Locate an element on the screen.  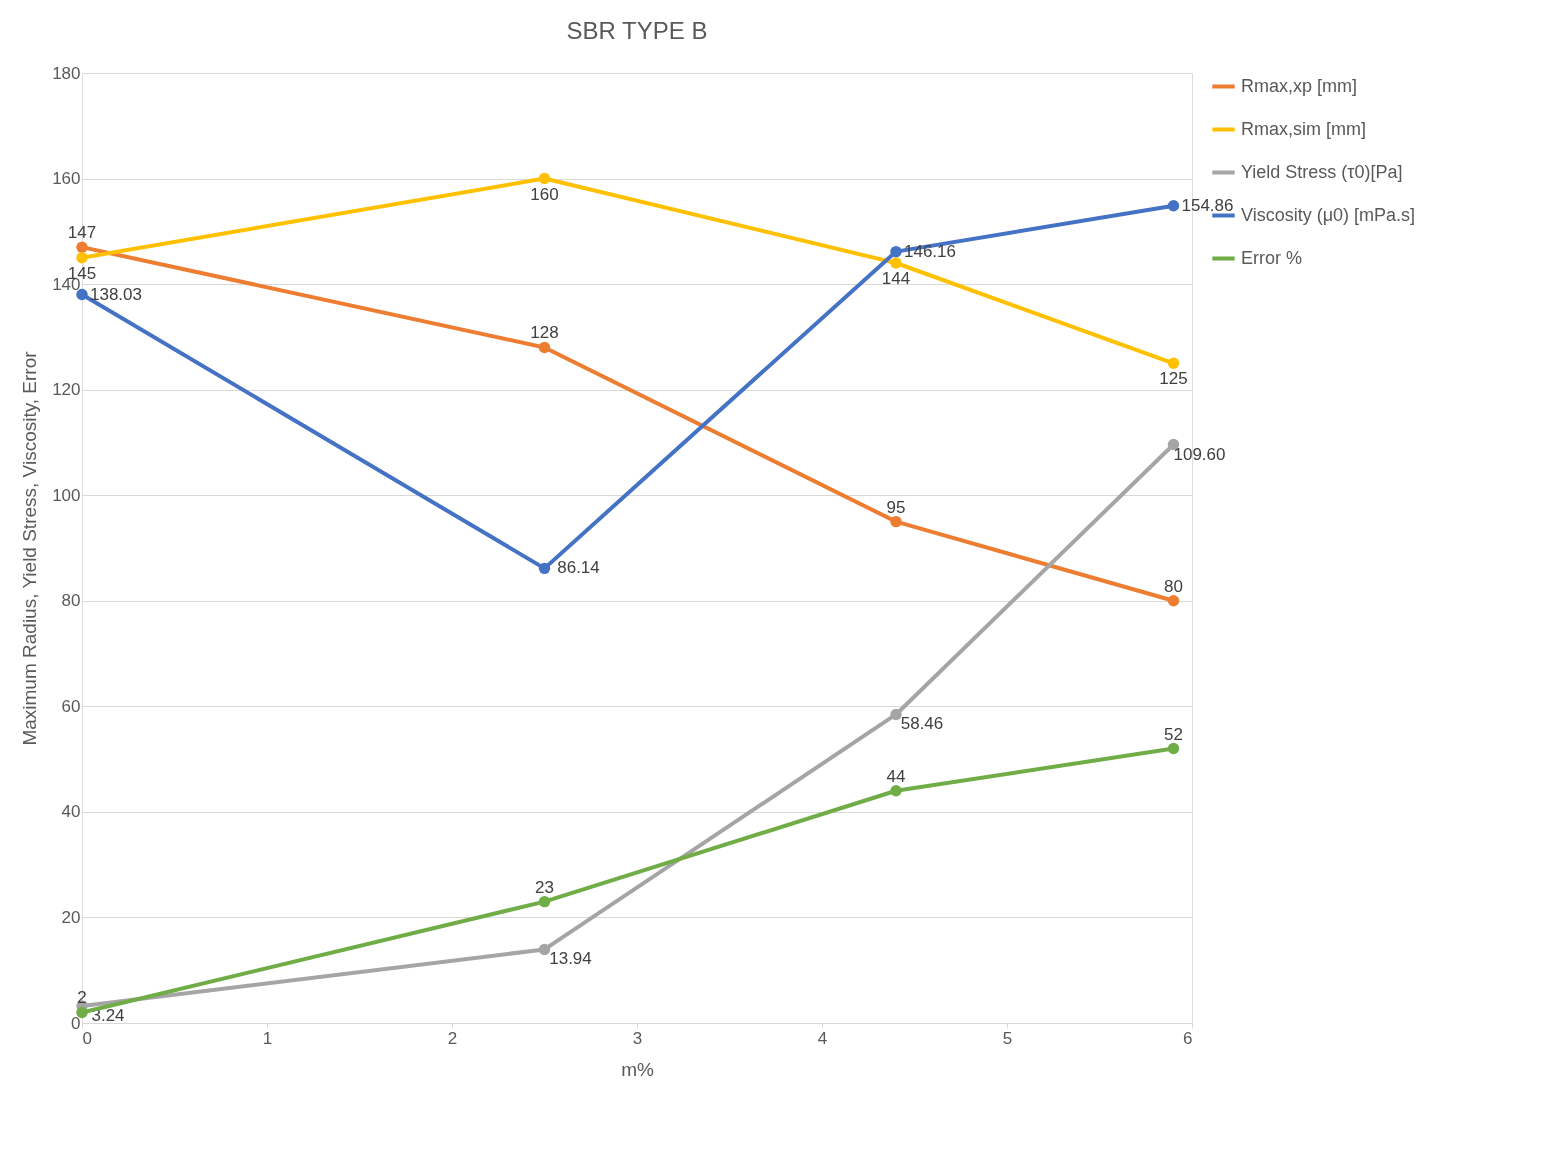
data-label: 154.86 is located at coordinates (1207, 205).